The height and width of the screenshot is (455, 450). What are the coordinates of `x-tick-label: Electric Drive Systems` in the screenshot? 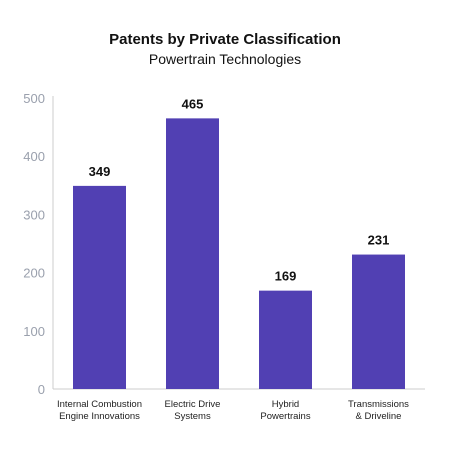 It's located at (193, 410).